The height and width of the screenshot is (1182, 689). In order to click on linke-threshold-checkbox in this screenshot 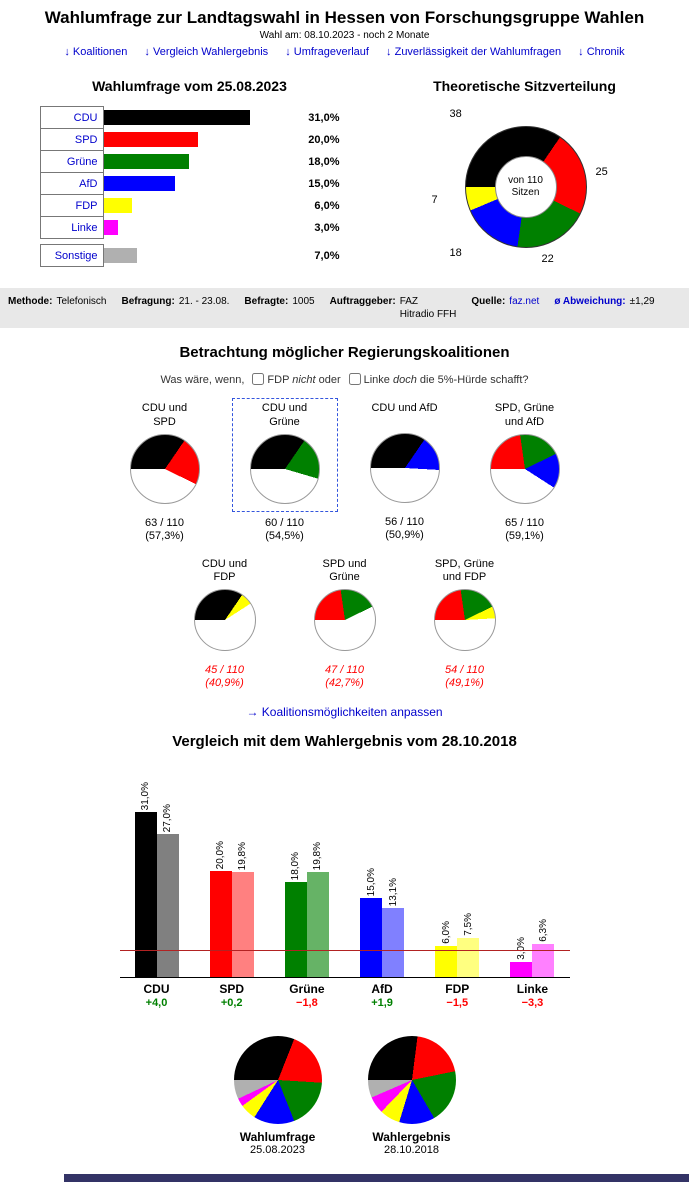, I will do `click(354, 379)`.